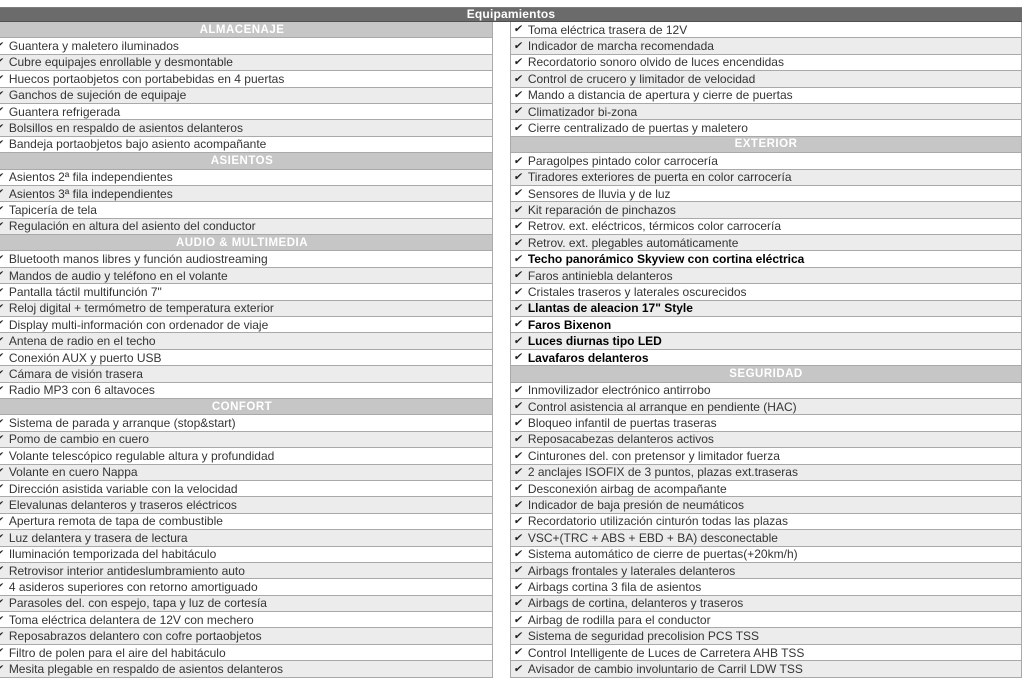 The image size is (1024, 682). What do you see at coordinates (242, 406) in the screenshot?
I see `section-header-label: CONFORT` at bounding box center [242, 406].